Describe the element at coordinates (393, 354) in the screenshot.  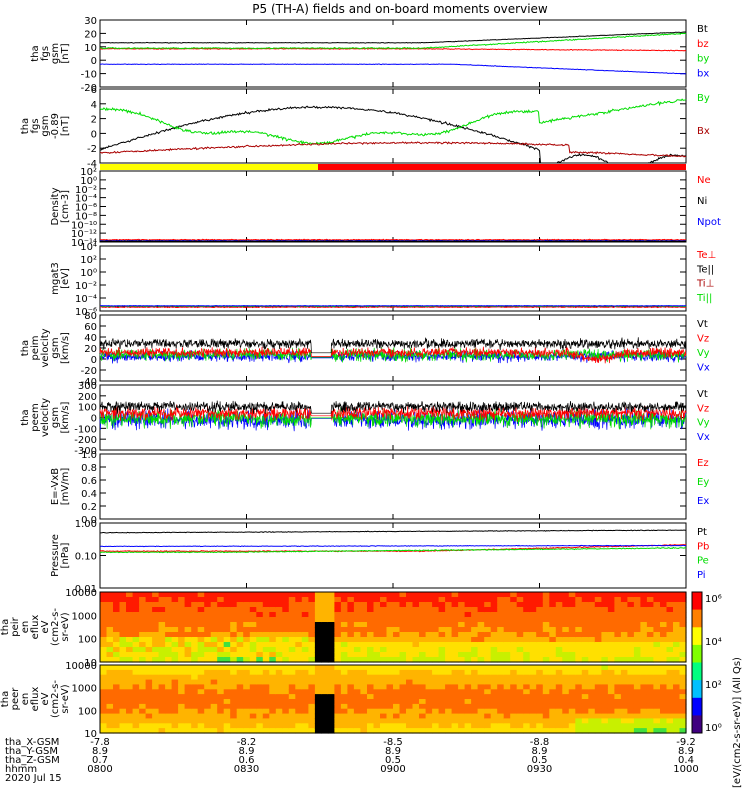
I see `series-Vz` at that location.